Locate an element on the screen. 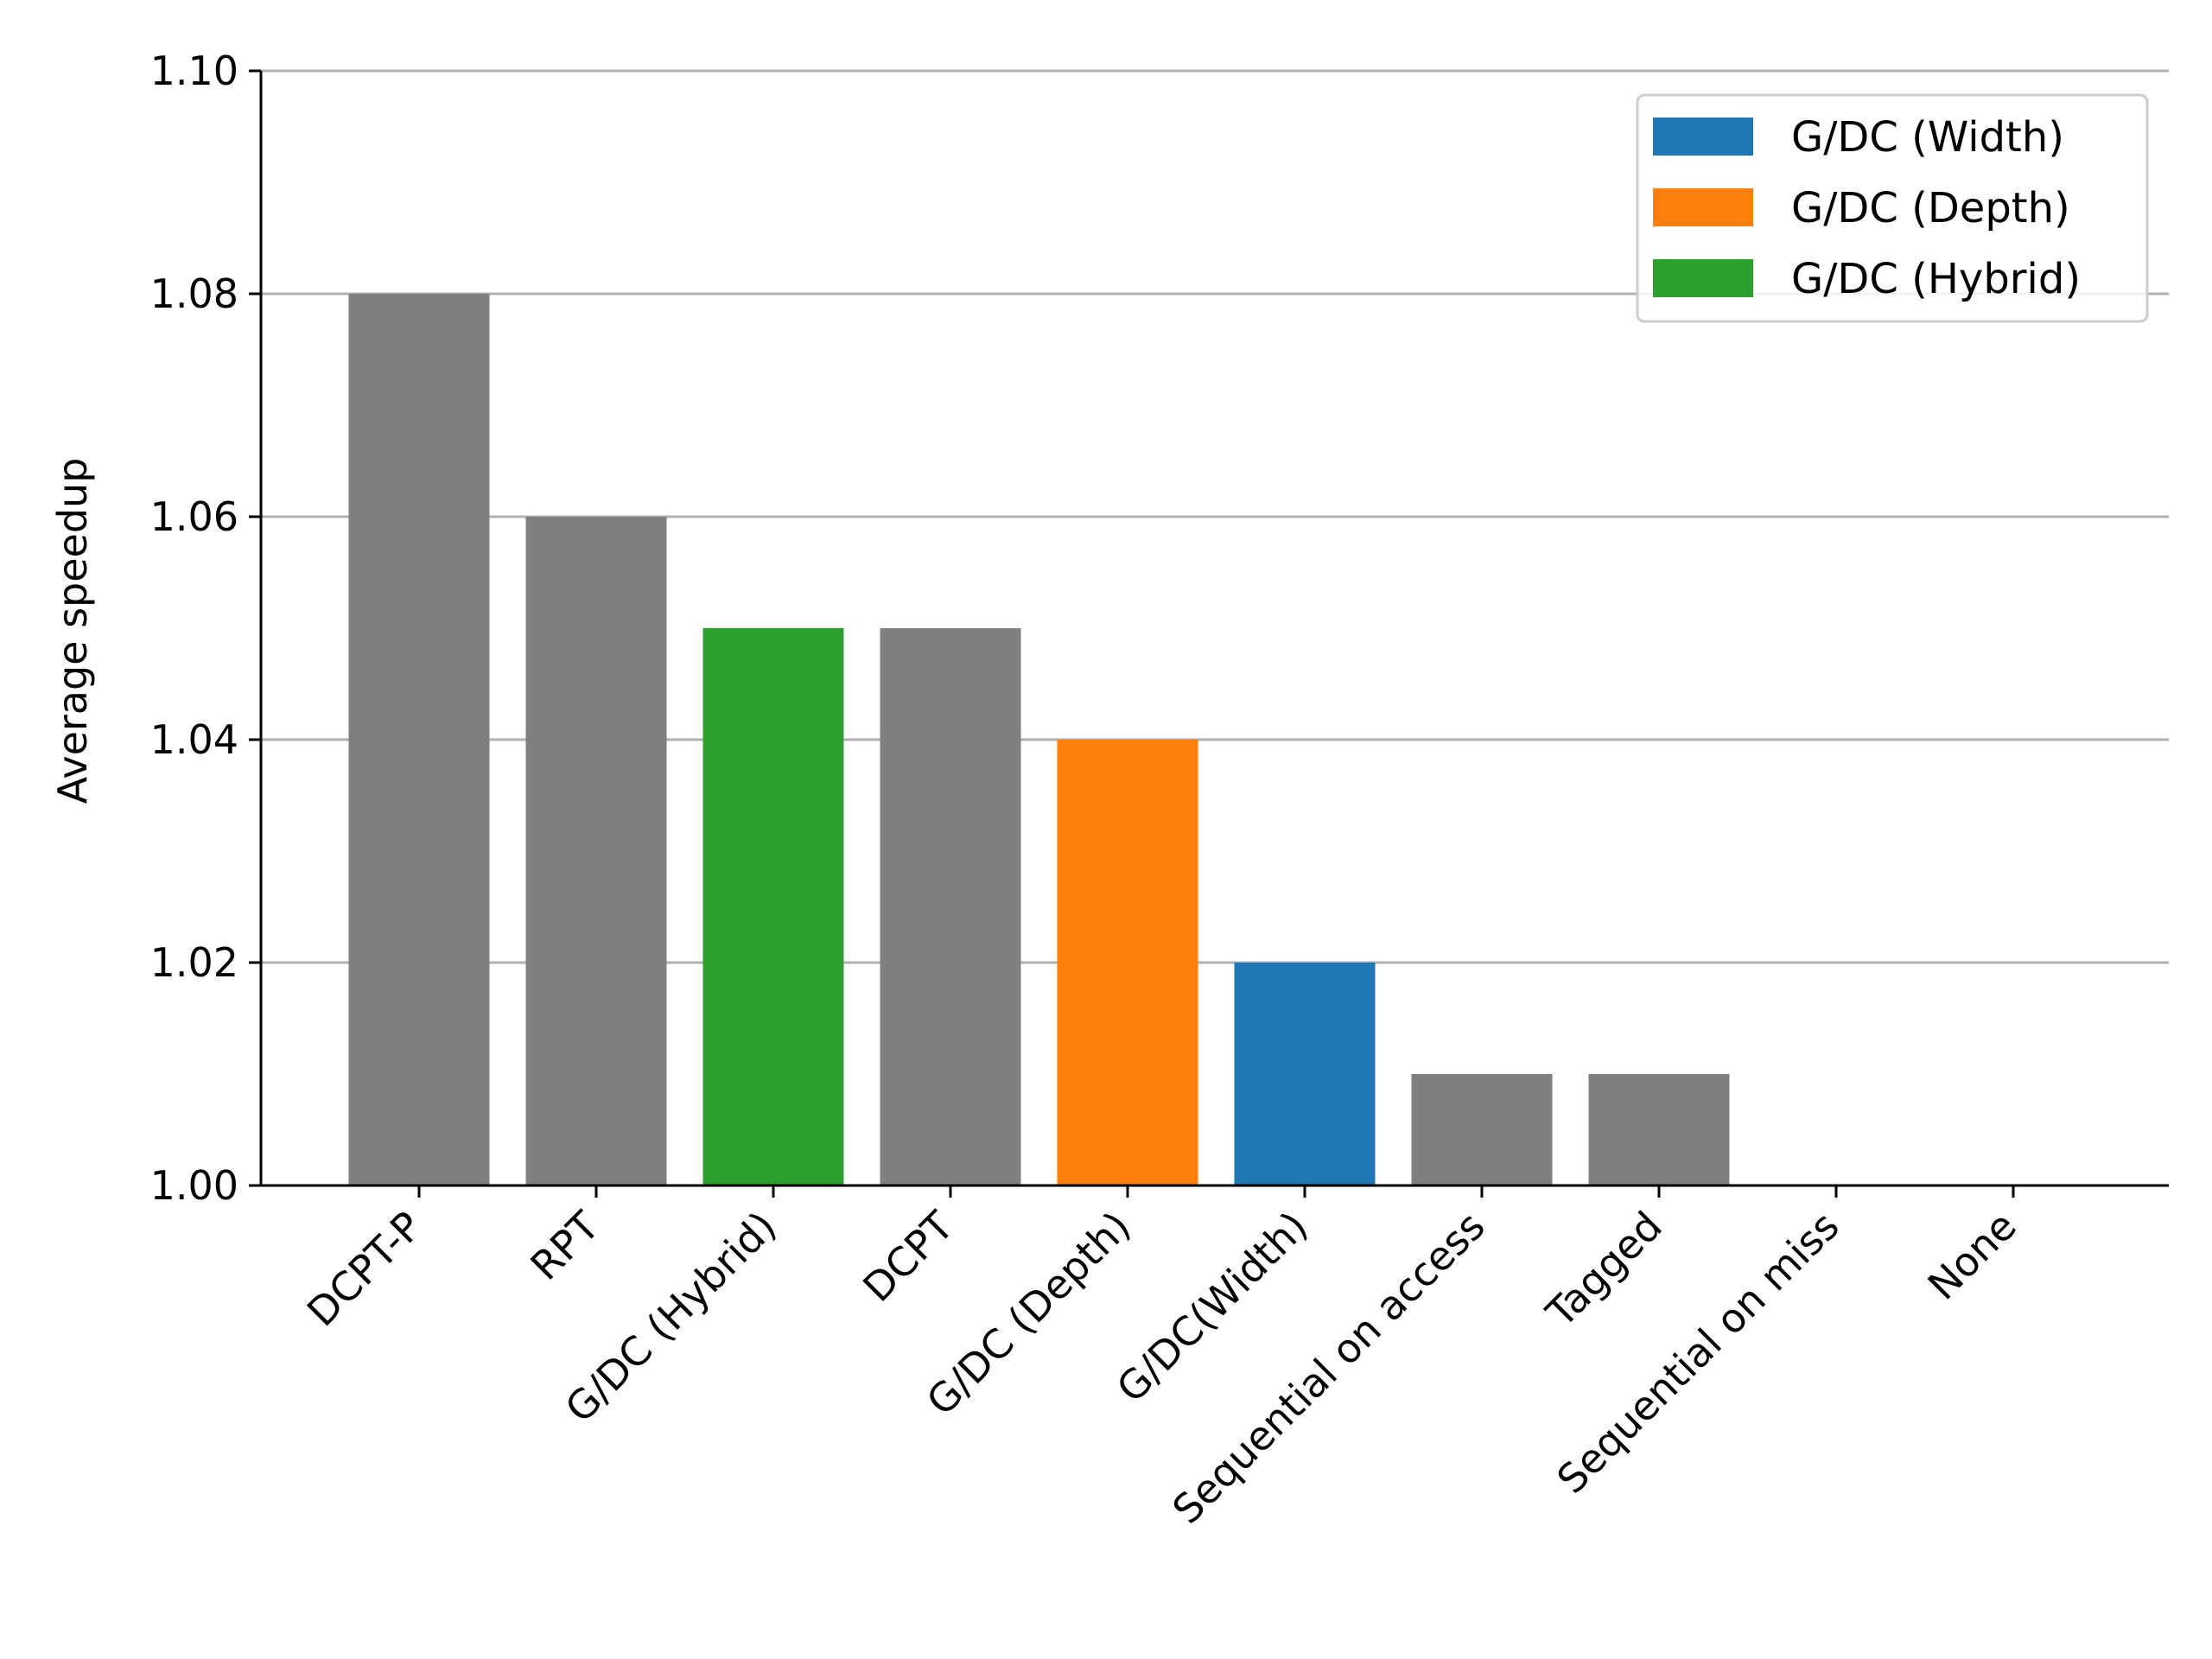 This screenshot has height=1659, width=2212. x-tick-label: DCPT-P is located at coordinates (364, 1269).